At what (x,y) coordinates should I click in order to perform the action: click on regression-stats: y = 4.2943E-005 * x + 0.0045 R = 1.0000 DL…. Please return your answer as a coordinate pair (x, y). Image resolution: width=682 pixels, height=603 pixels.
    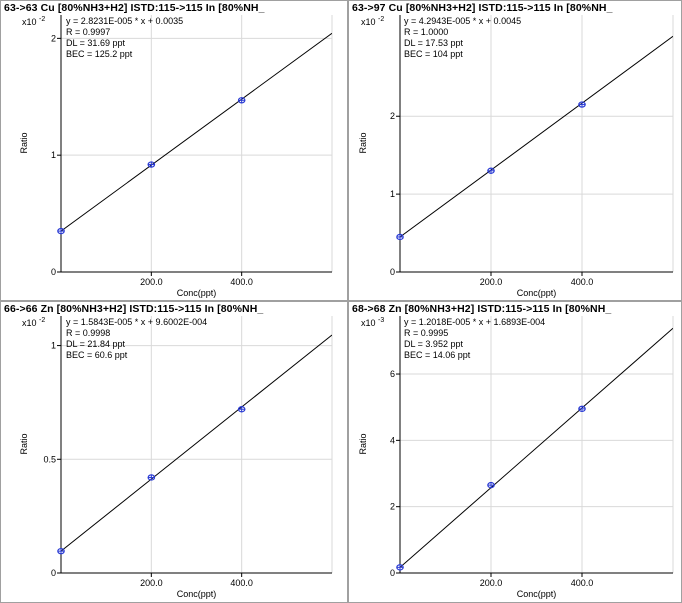
    Looking at the image, I should click on (462, 38).